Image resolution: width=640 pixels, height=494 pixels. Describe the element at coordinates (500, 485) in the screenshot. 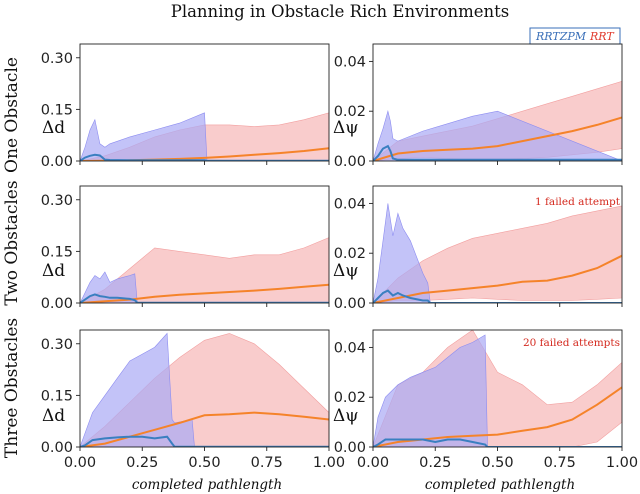

I see `xlabel-right: completed pathlength` at that location.